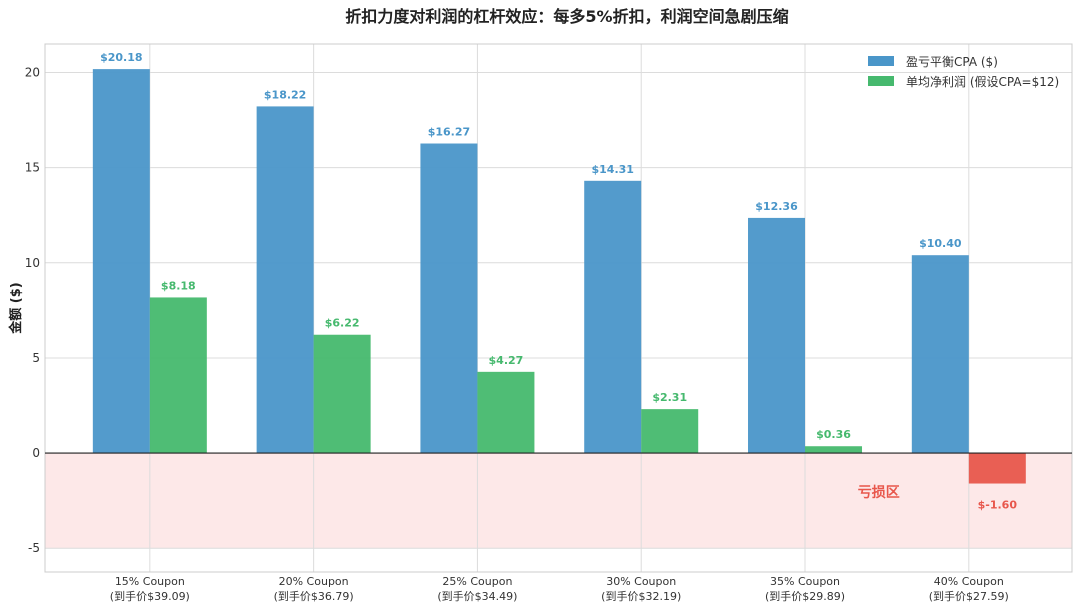 The height and width of the screenshot is (610, 1080). What do you see at coordinates (121, 57) in the screenshot?
I see `data-label: $20.18` at bounding box center [121, 57].